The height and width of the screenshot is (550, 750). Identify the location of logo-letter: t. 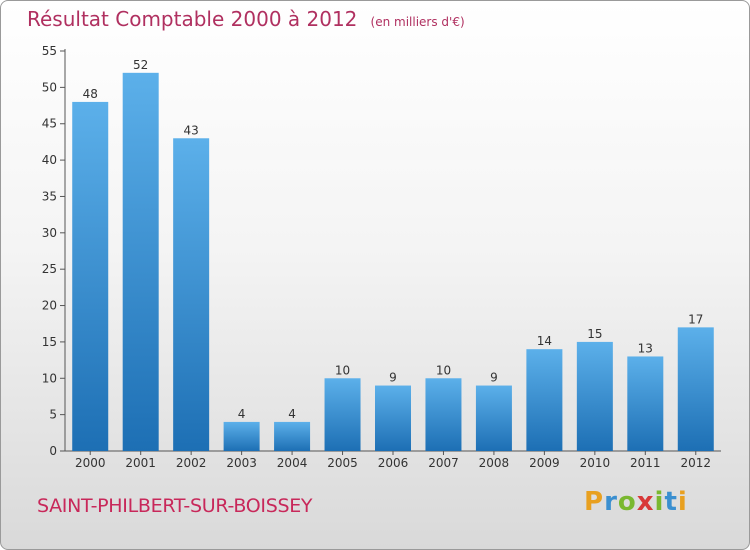
(671, 502).